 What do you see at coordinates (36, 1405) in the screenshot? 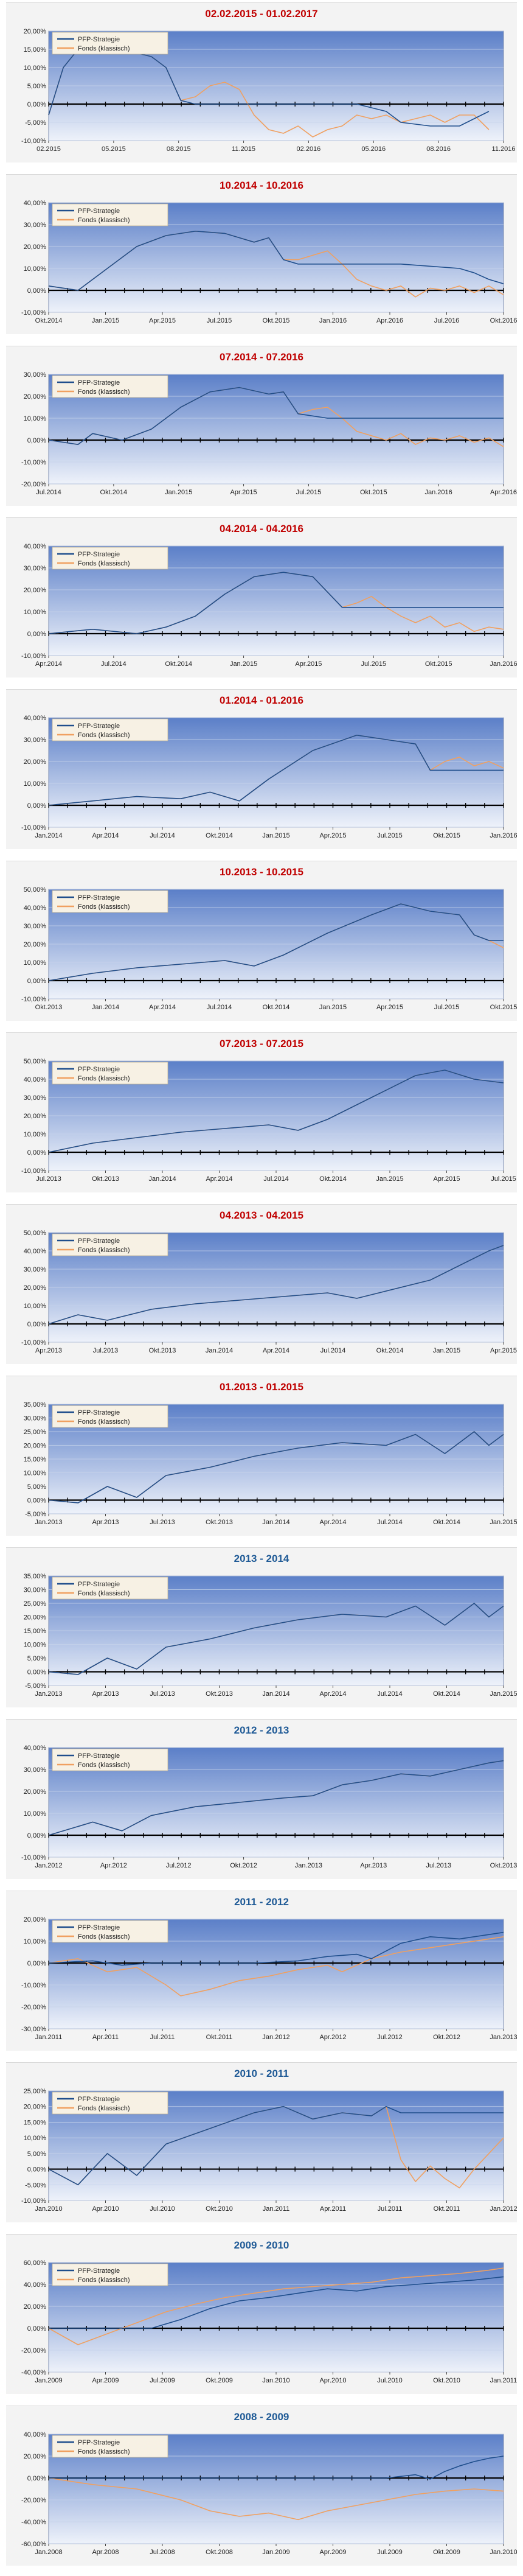
I see `y-tick-label: 35,00%` at bounding box center [36, 1405].